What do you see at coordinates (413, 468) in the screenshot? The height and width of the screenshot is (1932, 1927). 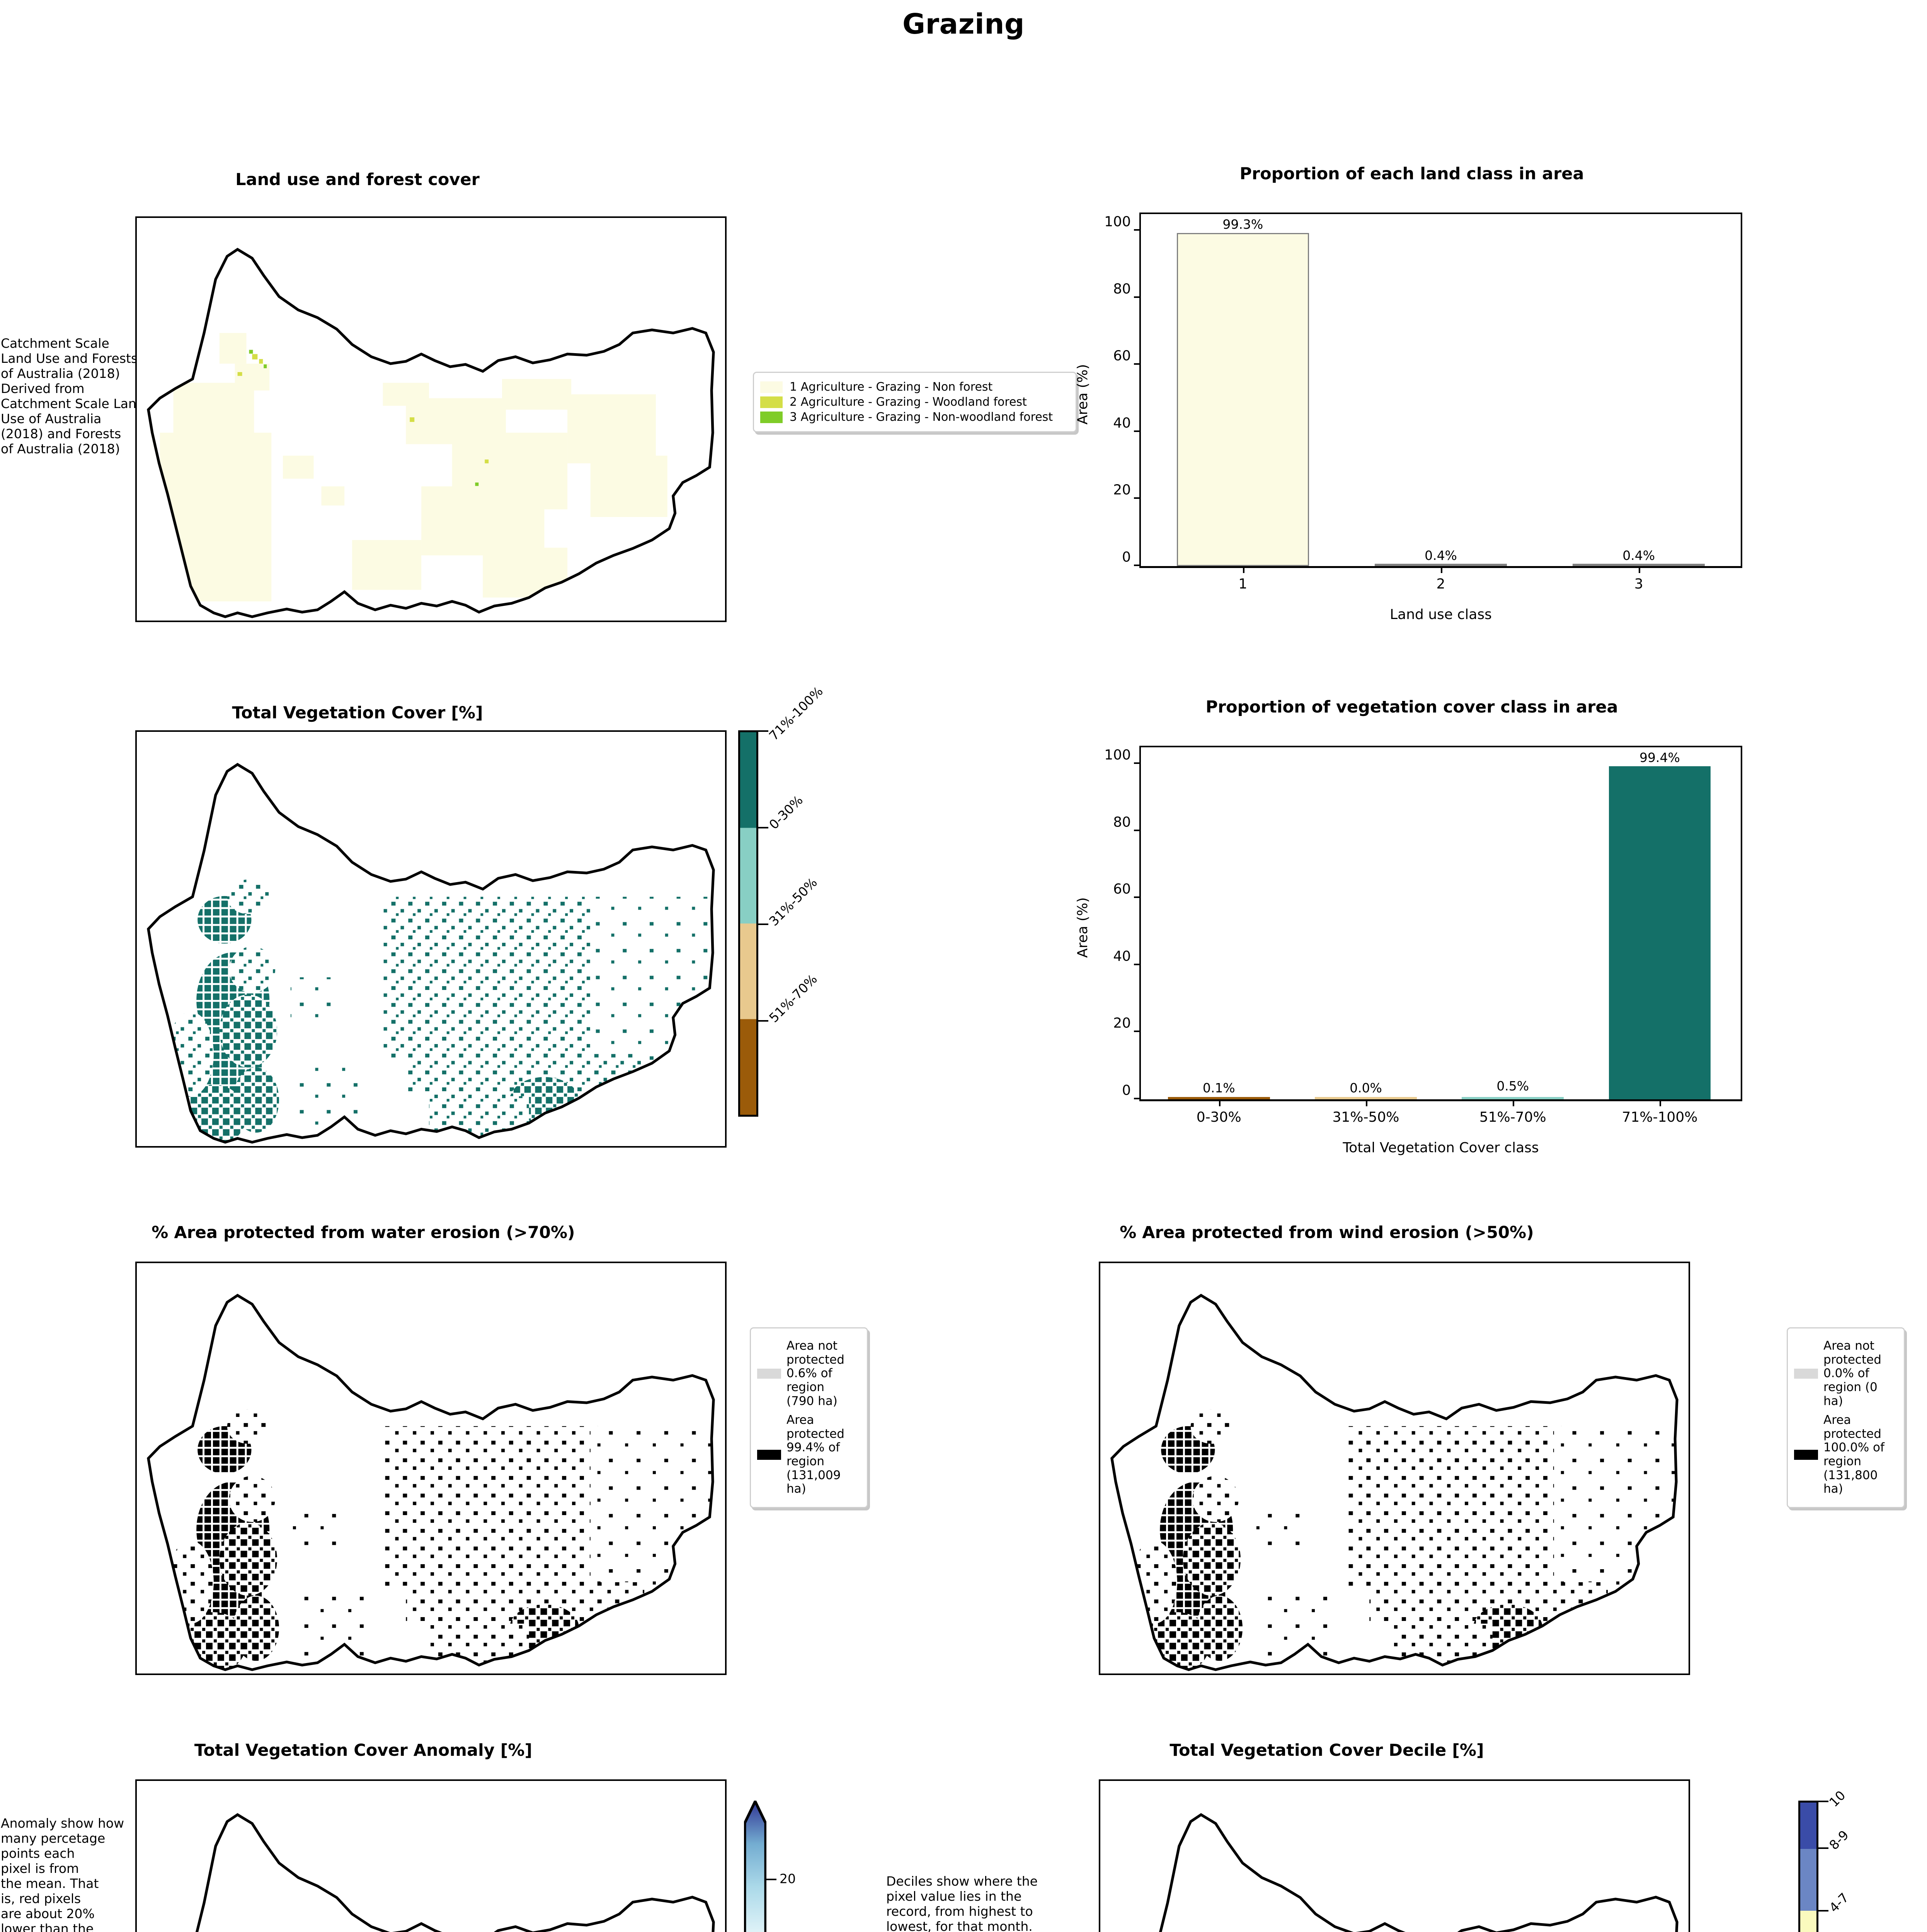 I see `land-use-raster` at bounding box center [413, 468].